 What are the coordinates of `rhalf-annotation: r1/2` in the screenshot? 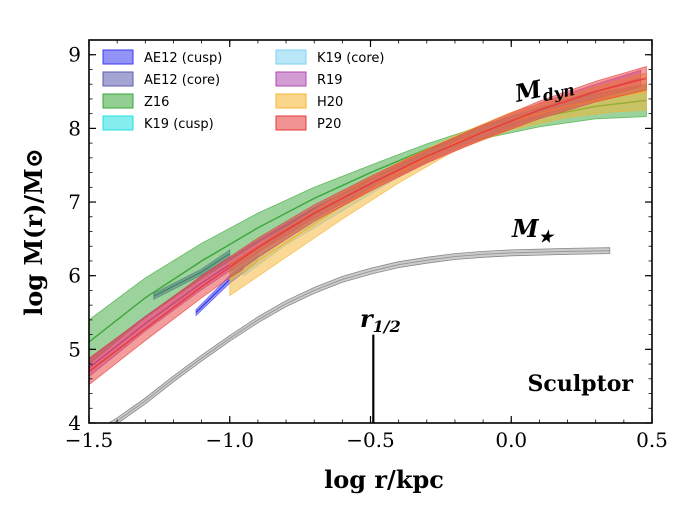 It's located at (380, 320).